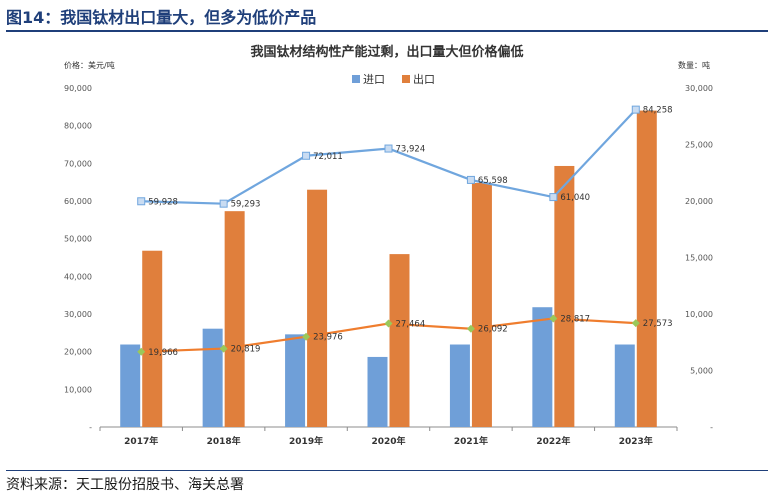  What do you see at coordinates (163, 353) in the screenshot?
I see `export-price-data-label: 19,966` at bounding box center [163, 353].